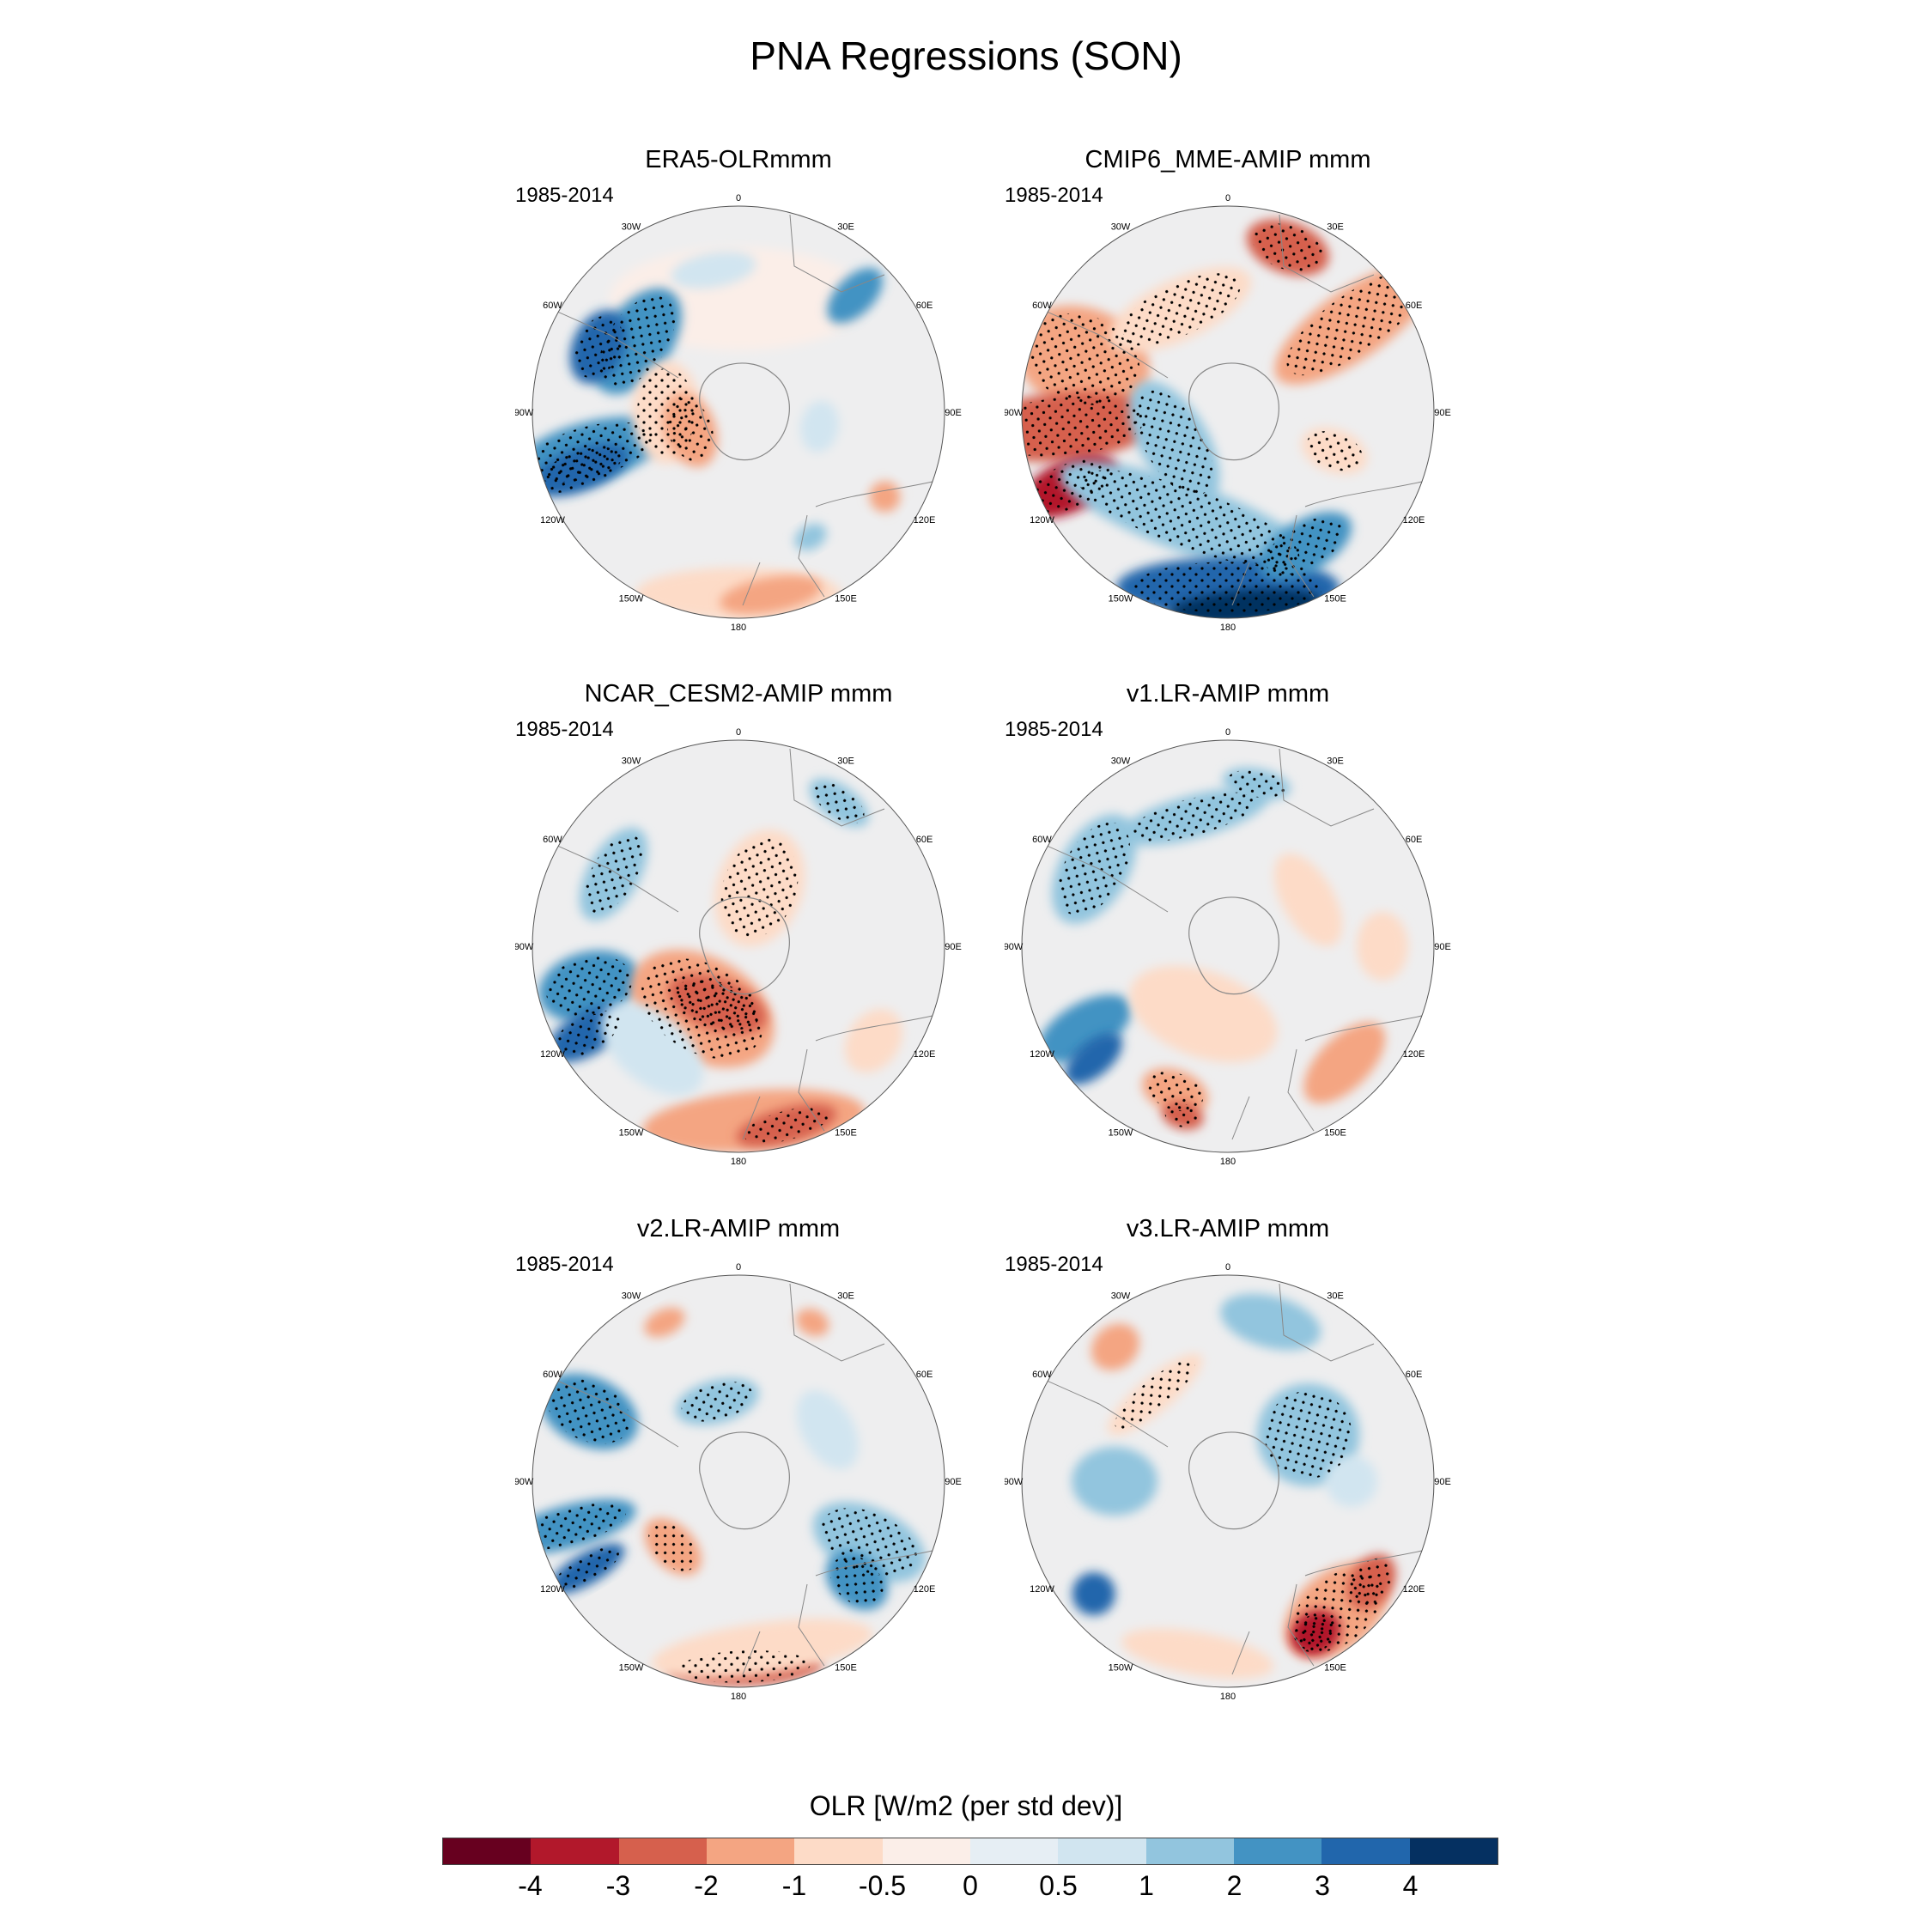 The height and width of the screenshot is (1932, 1932). What do you see at coordinates (1234, 1886) in the screenshot?
I see `colorbar-tick-label: 2` at bounding box center [1234, 1886].